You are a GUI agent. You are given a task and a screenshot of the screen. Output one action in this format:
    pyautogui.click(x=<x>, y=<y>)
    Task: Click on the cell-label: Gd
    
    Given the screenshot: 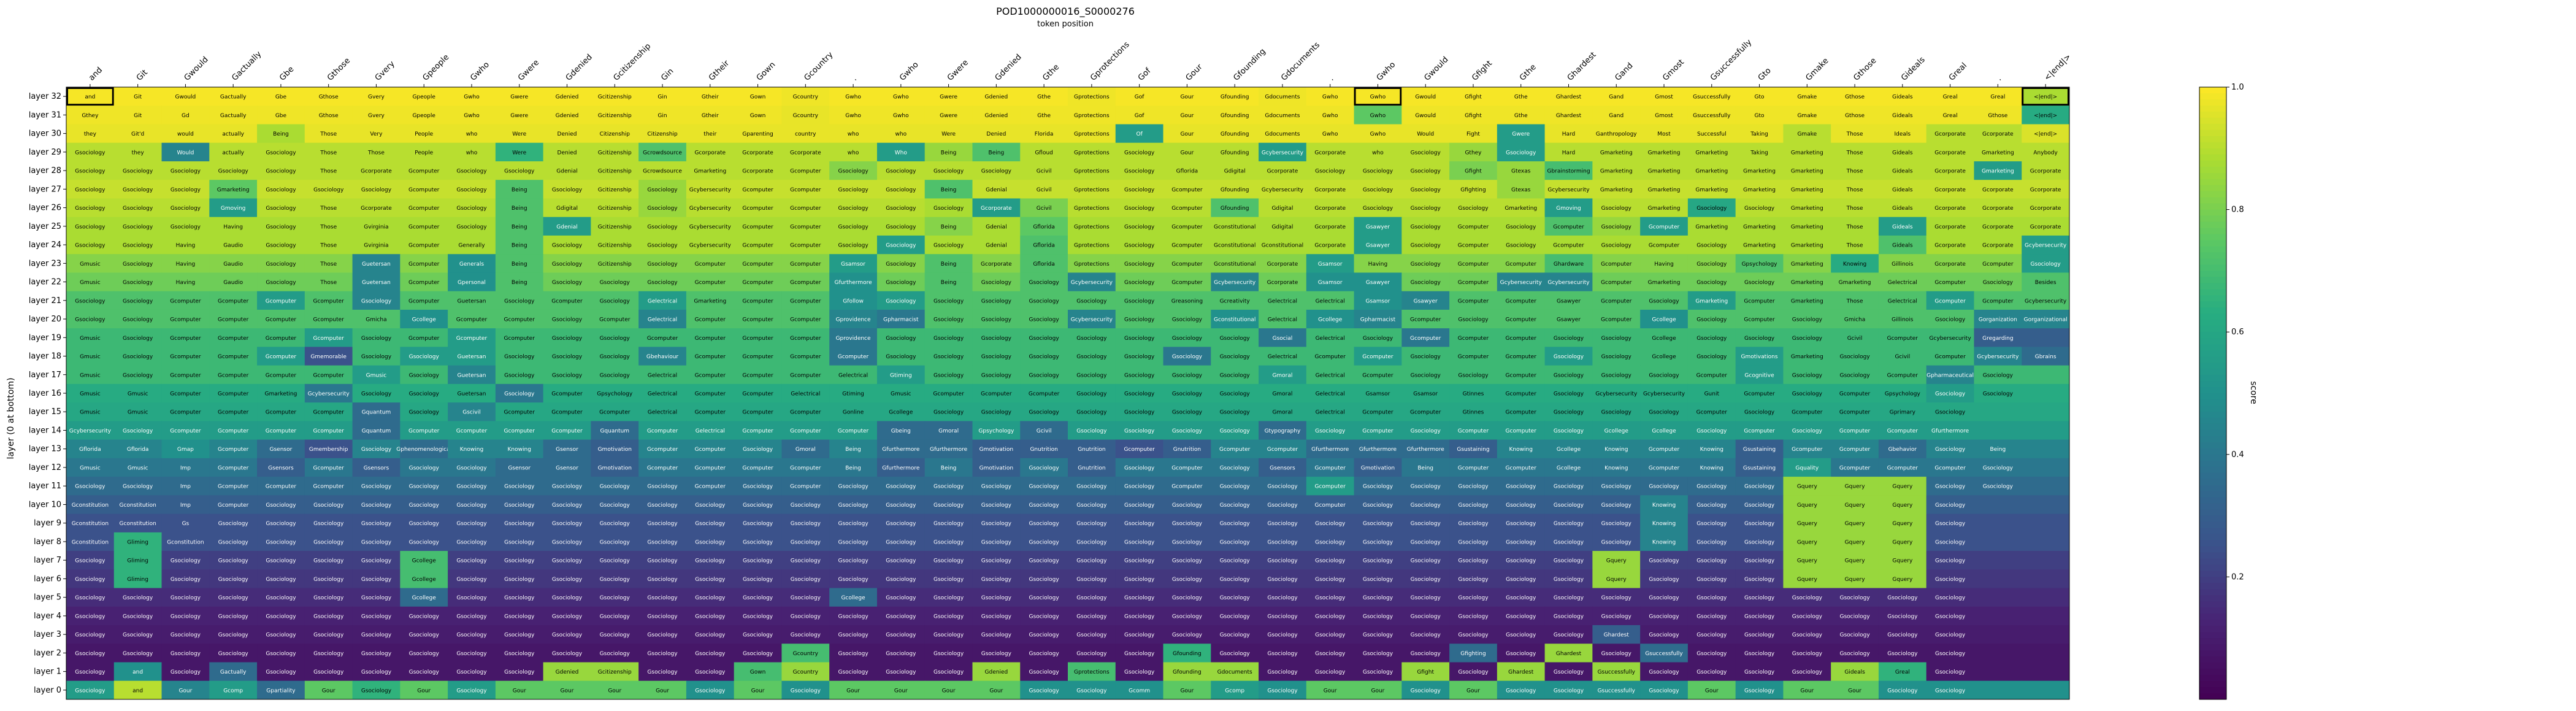 What is the action you would take?
    pyautogui.click(x=186, y=116)
    